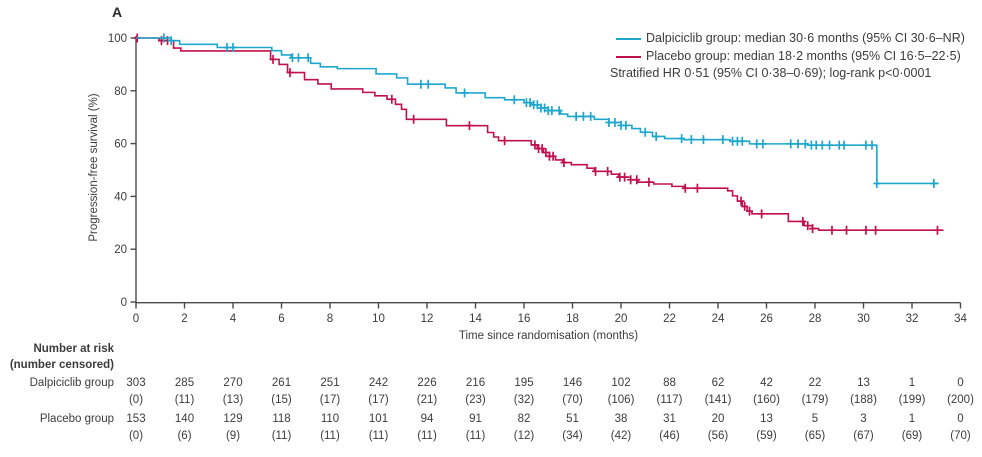  Describe the element at coordinates (330, 400) in the screenshot. I see `risk-cell-censored: (17)` at that location.